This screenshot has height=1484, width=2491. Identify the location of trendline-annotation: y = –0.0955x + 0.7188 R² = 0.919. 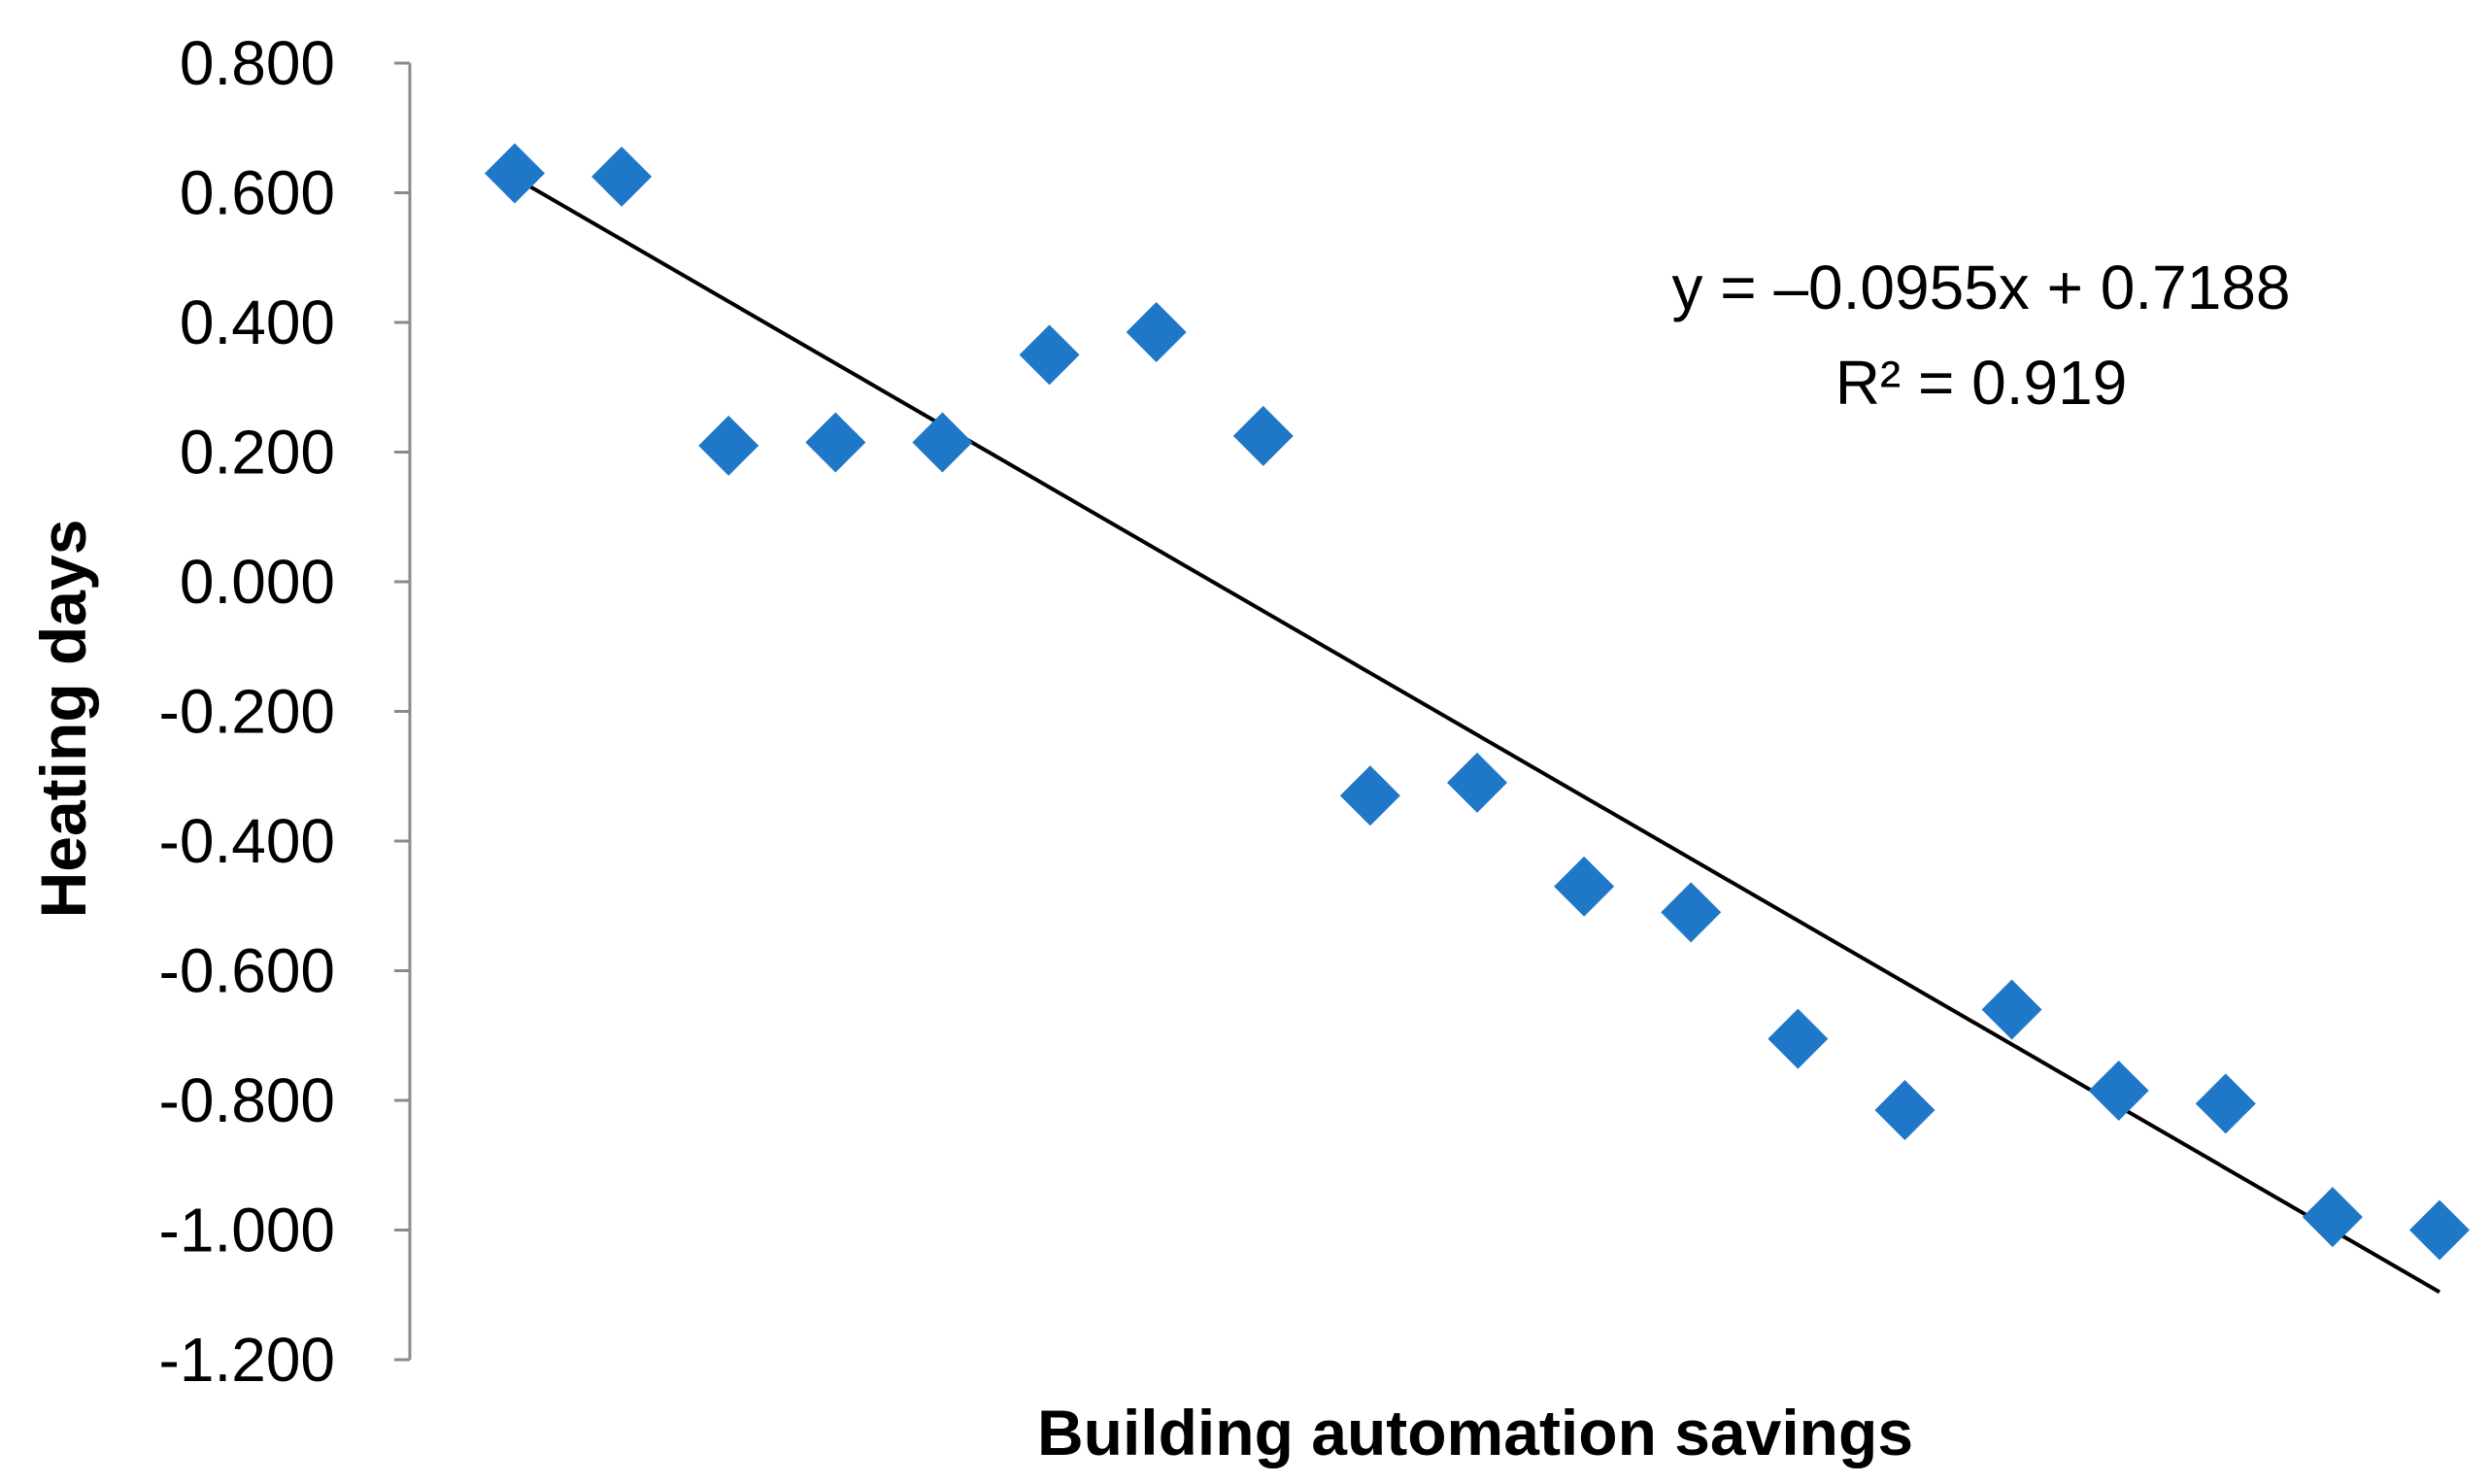
(1982, 335).